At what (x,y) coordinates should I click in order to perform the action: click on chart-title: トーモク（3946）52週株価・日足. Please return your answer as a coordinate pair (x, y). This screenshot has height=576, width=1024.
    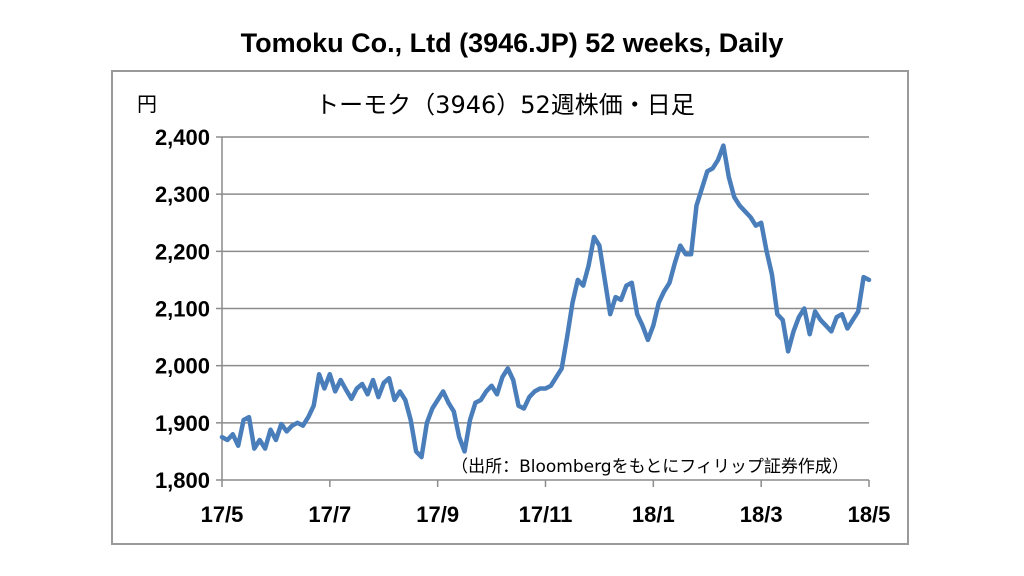
    Looking at the image, I should click on (505, 105).